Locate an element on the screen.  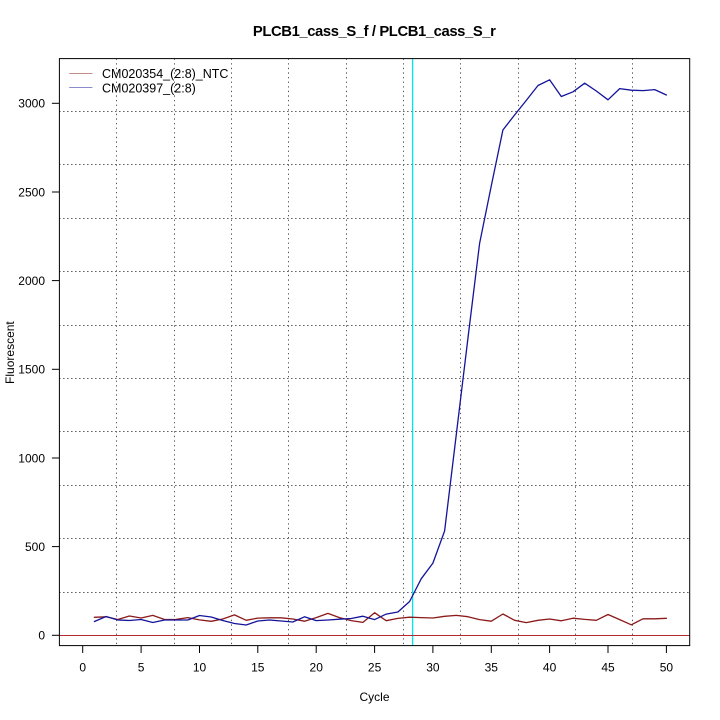
svg-text: 1000 is located at coordinates (31, 458).